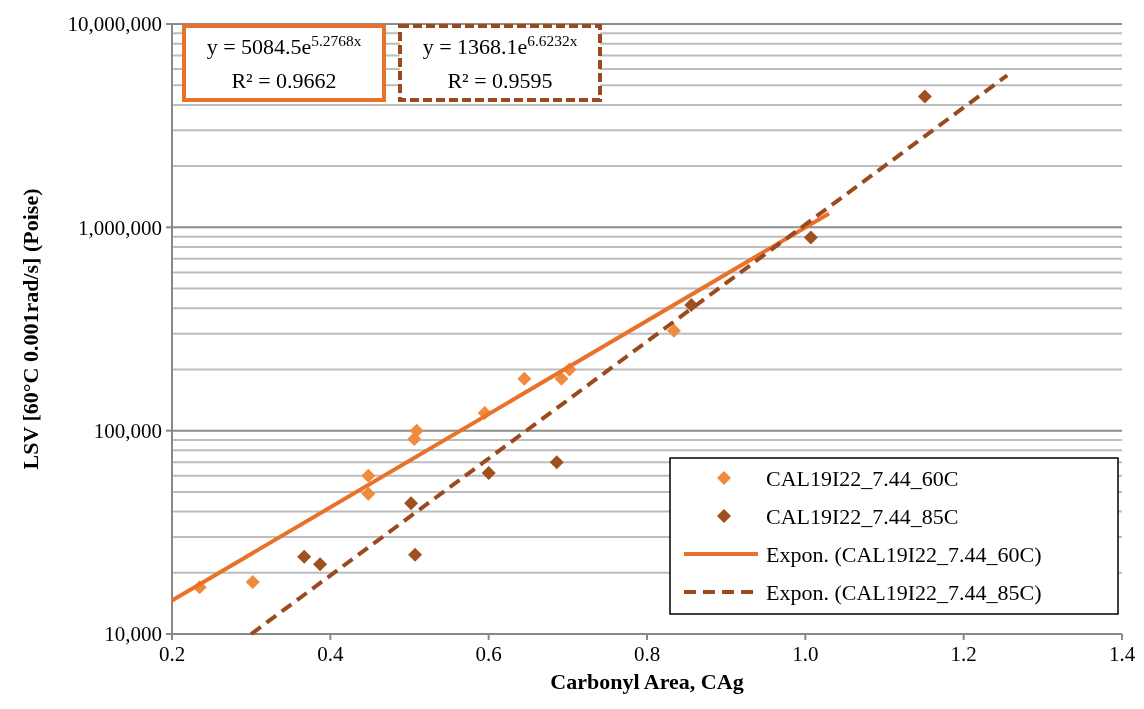 This screenshot has width=1144, height=709. Describe the element at coordinates (120, 227) in the screenshot. I see `y-tick-label: 1,000,000` at that location.